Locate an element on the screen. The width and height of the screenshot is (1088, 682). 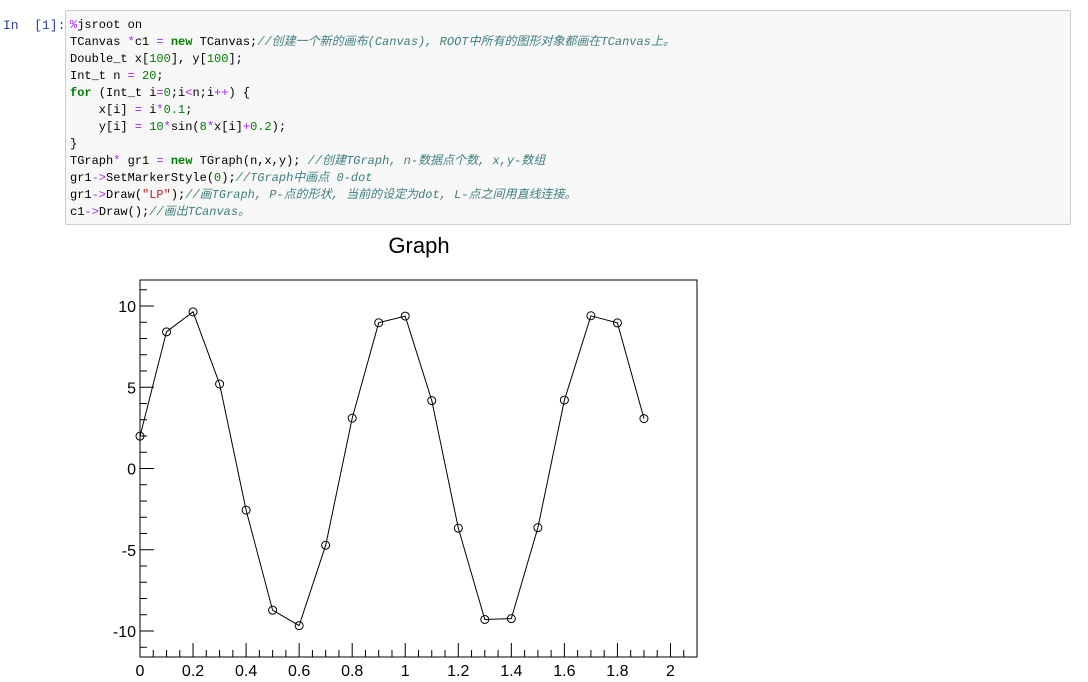
code-token: TGraph is located at coordinates (92, 161).